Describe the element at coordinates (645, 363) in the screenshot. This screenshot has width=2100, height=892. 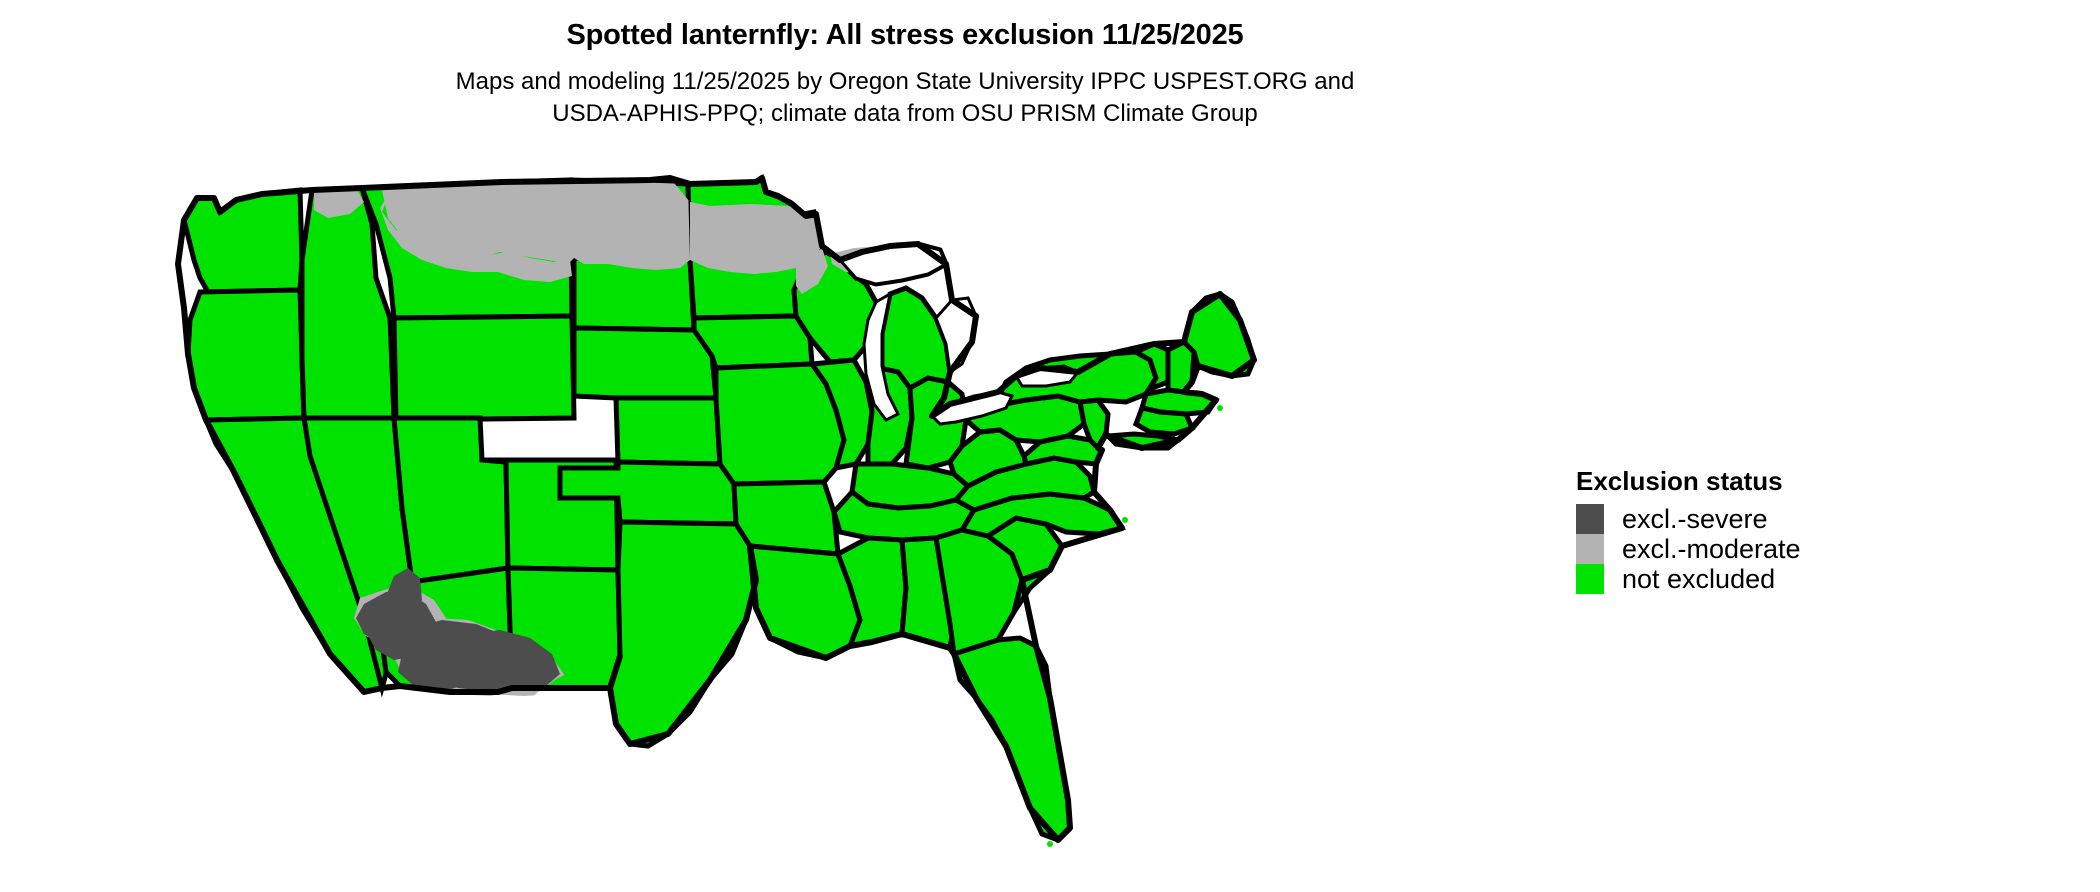
I see `state-nebraska` at that location.